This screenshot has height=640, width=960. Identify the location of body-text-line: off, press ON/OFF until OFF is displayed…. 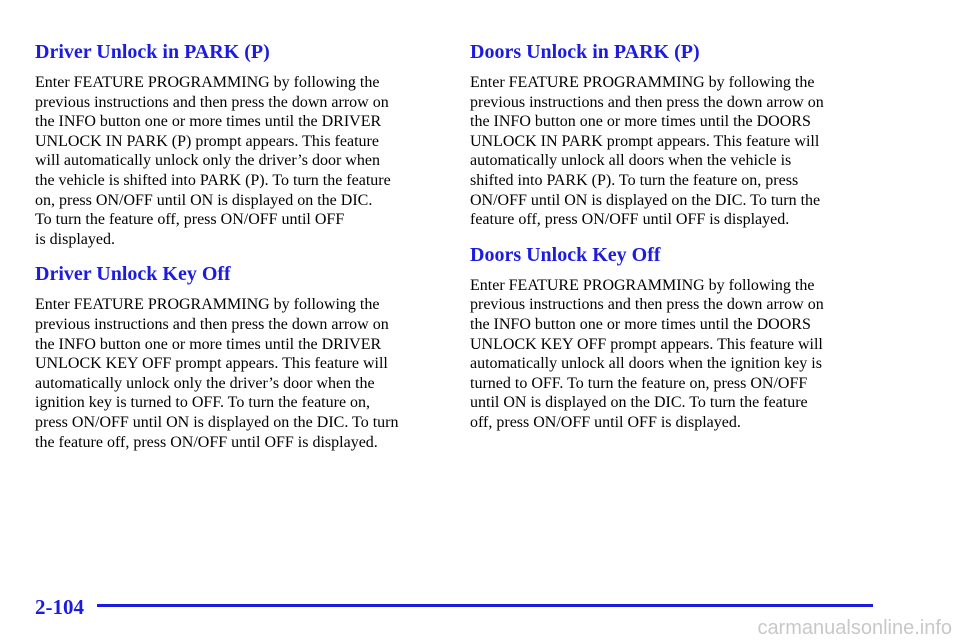
(605, 422).